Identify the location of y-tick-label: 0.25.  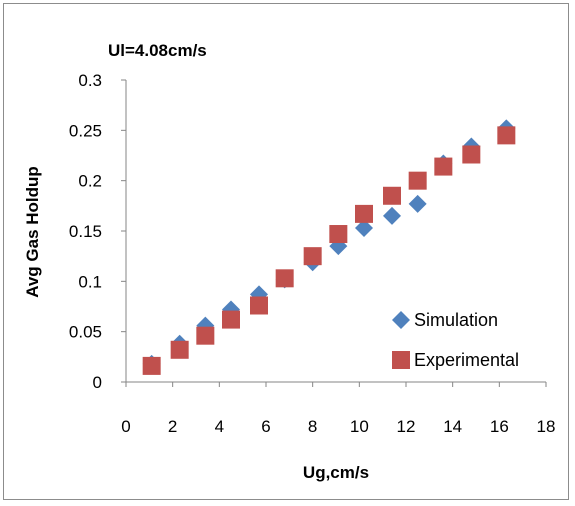
(85, 130).